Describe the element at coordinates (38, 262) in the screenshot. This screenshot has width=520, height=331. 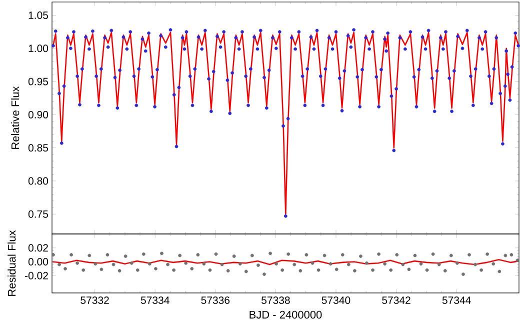
I see `y-tick-label: 0.00` at that location.